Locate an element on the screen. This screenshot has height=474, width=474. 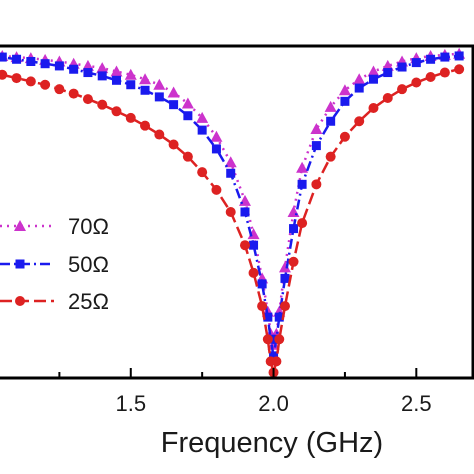
legend-item: 50Ω is located at coordinates (54, 264).